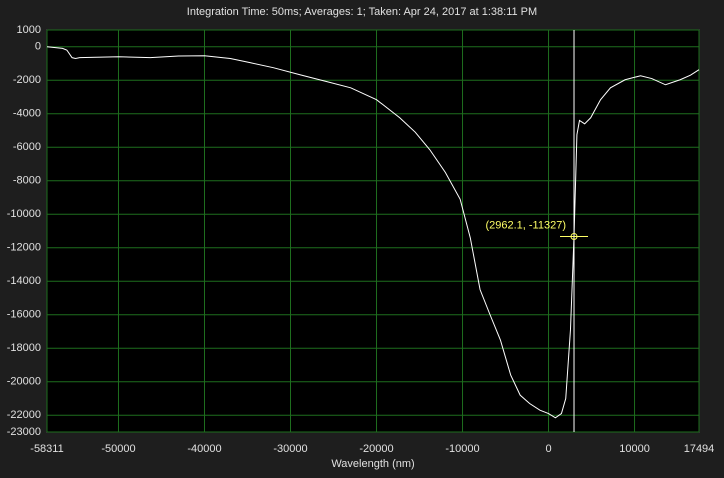 The height and width of the screenshot is (478, 724). What do you see at coordinates (27, 147) in the screenshot?
I see `y-tick-label: -6000` at bounding box center [27, 147].